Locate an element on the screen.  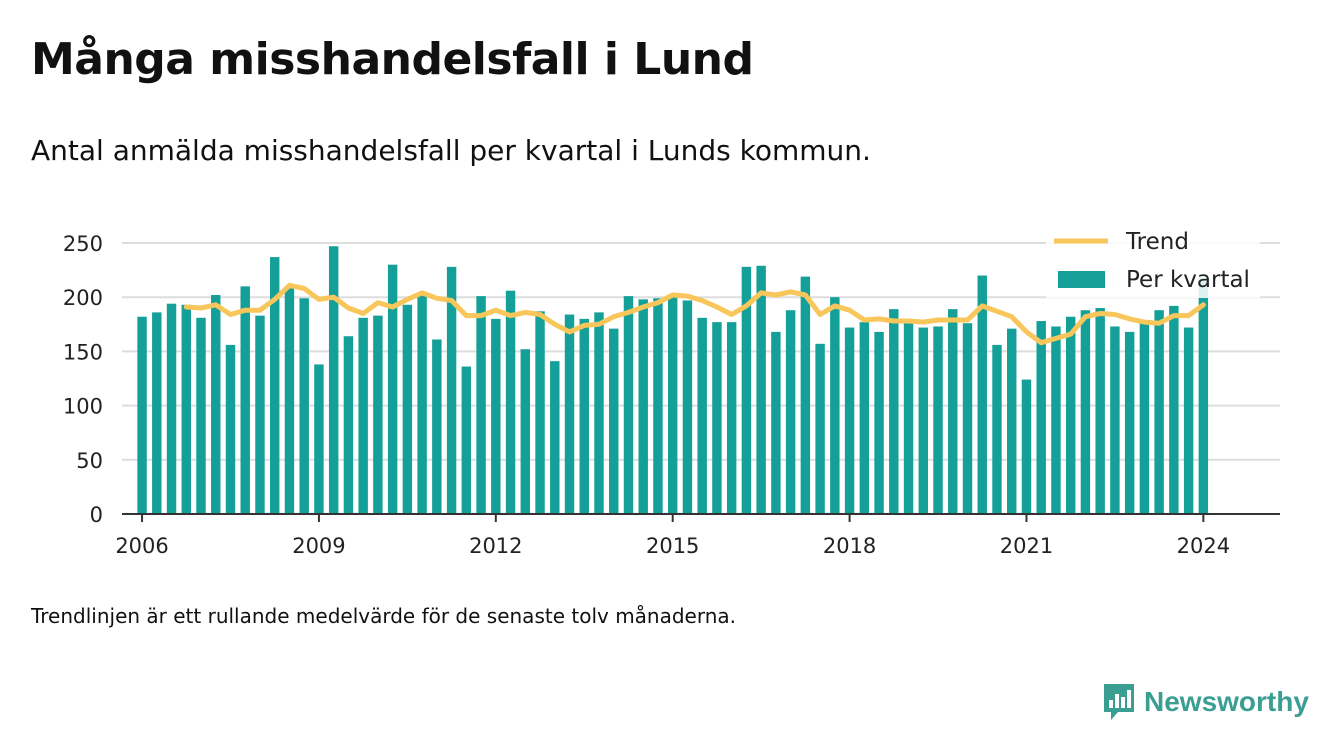
legend-bar-label: Per kvartal is located at coordinates (1188, 280).